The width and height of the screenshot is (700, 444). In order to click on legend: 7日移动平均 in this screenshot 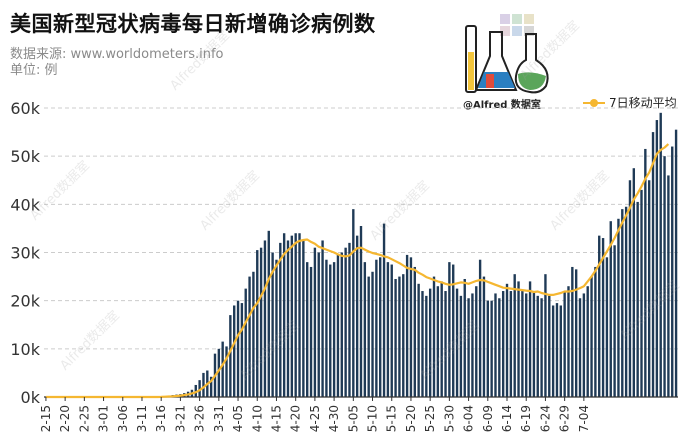, I will do `click(630, 102)`.